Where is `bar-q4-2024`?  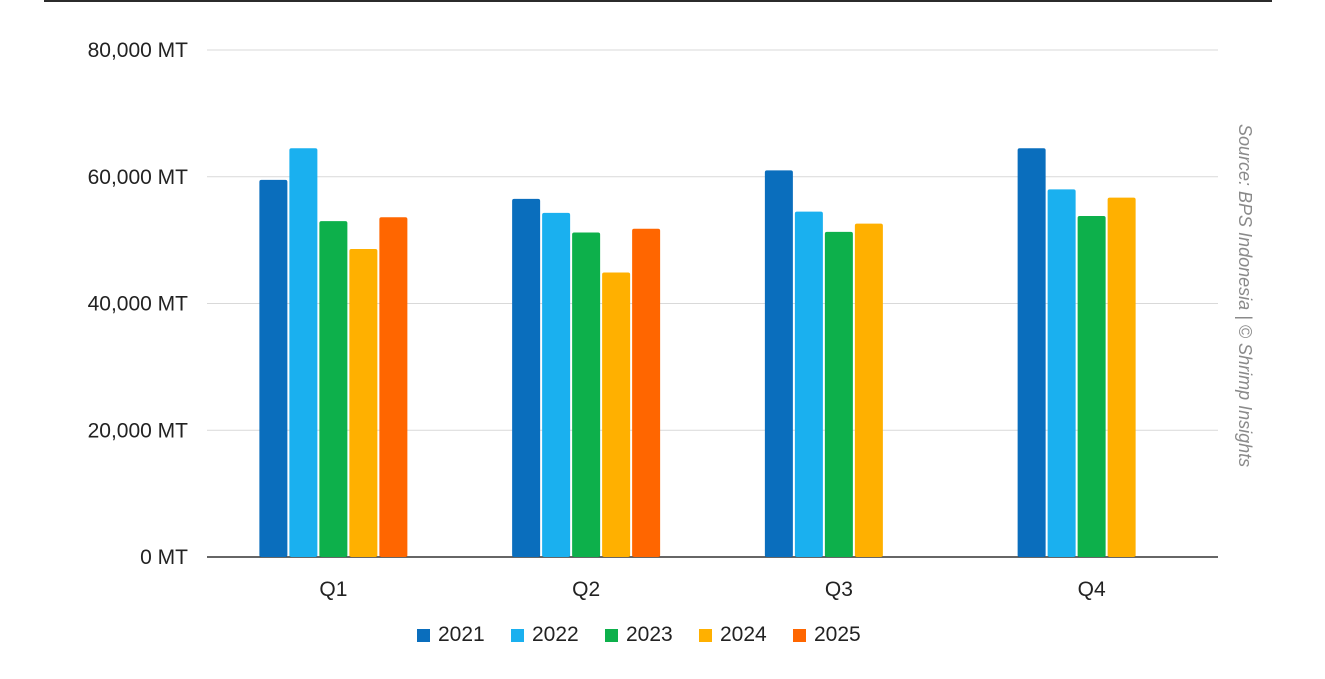
bar-q4-2024 is located at coordinates (1121, 377).